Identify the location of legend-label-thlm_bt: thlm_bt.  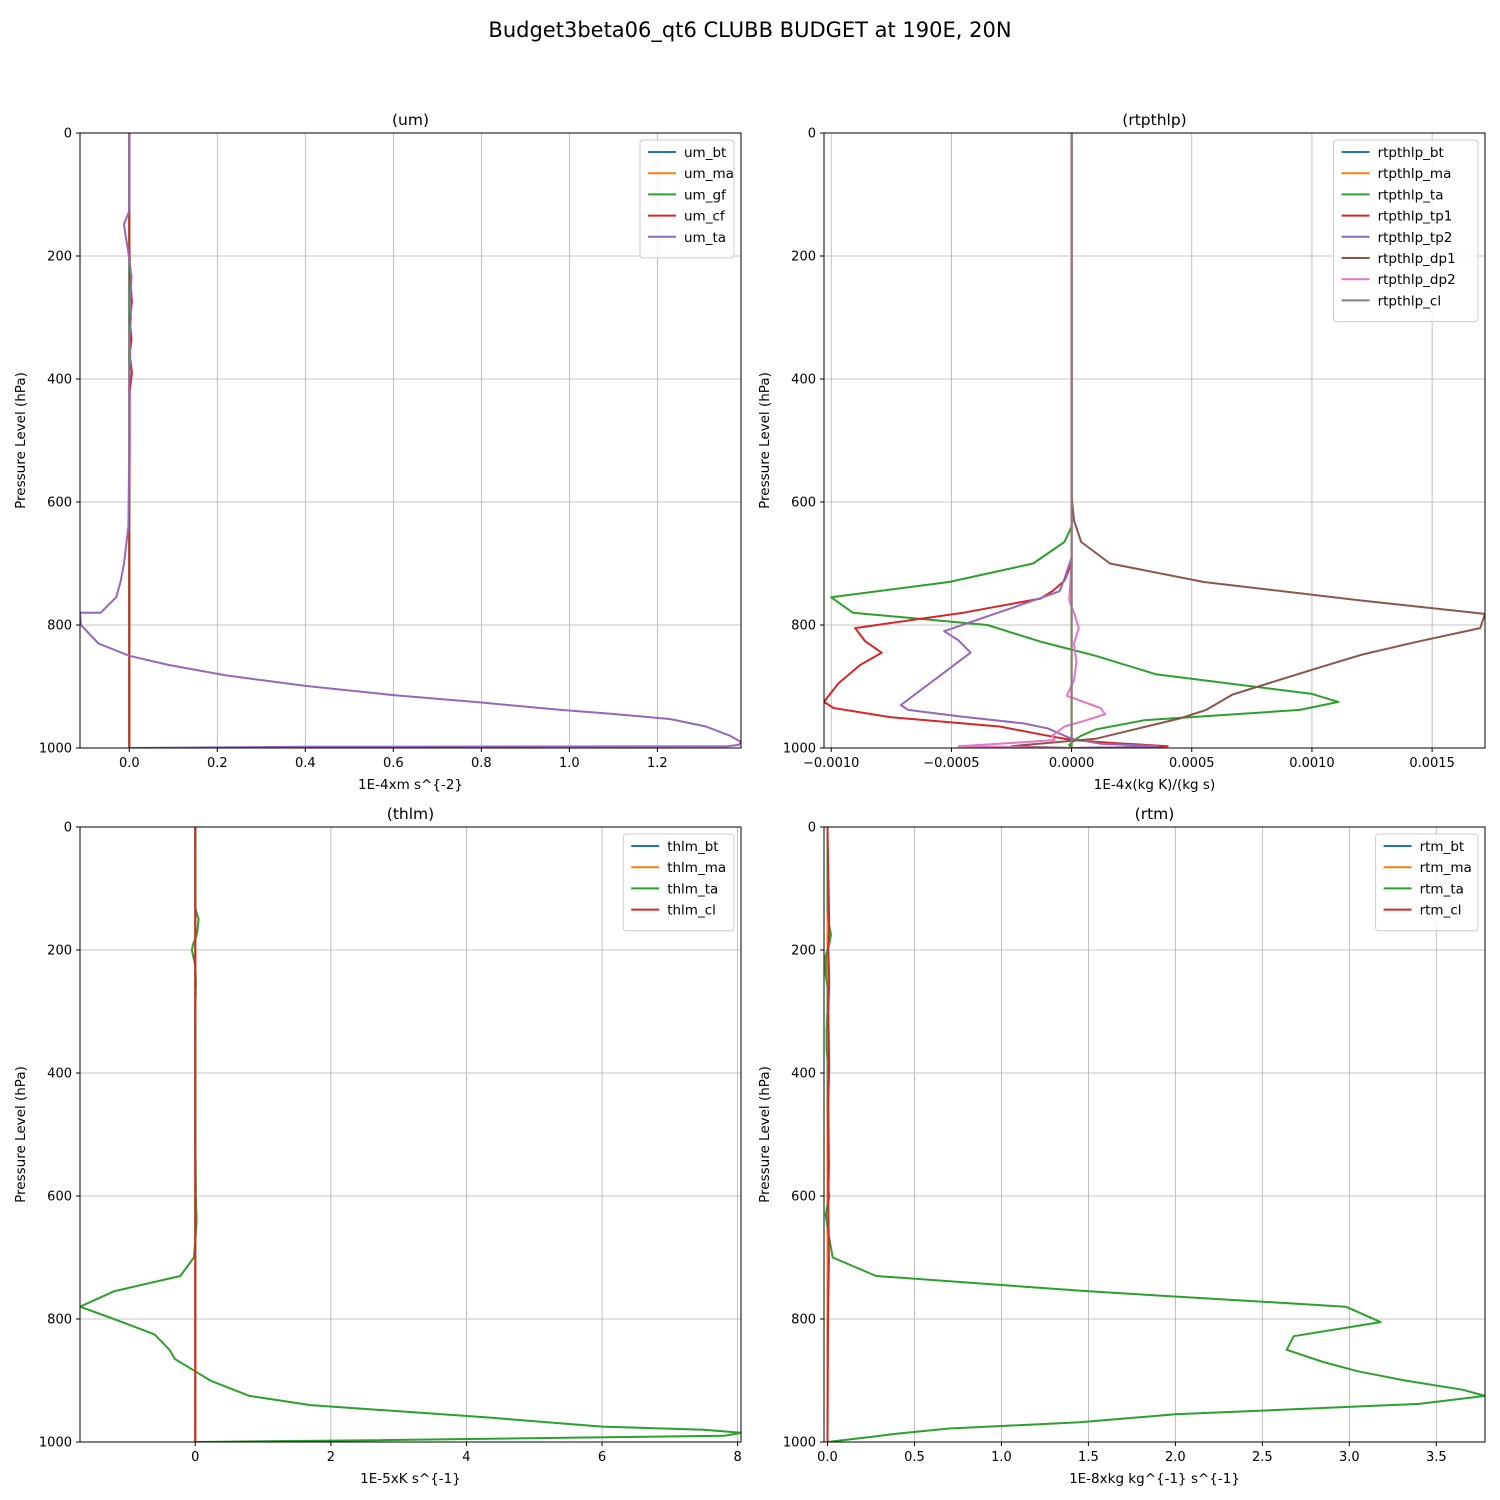
(692, 847).